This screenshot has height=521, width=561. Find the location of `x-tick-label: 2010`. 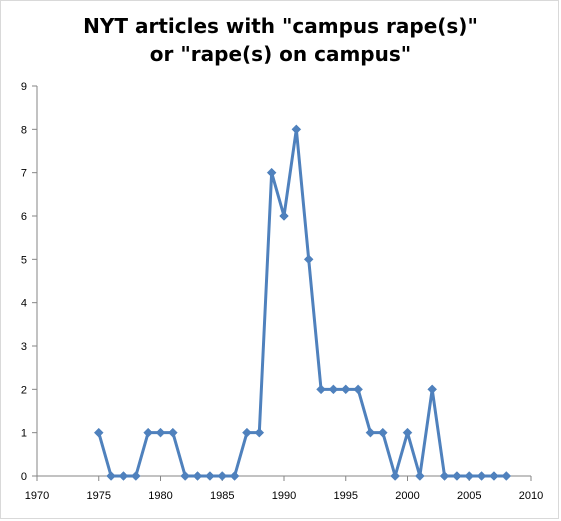

x-tick-label: 2010 is located at coordinates (531, 496).